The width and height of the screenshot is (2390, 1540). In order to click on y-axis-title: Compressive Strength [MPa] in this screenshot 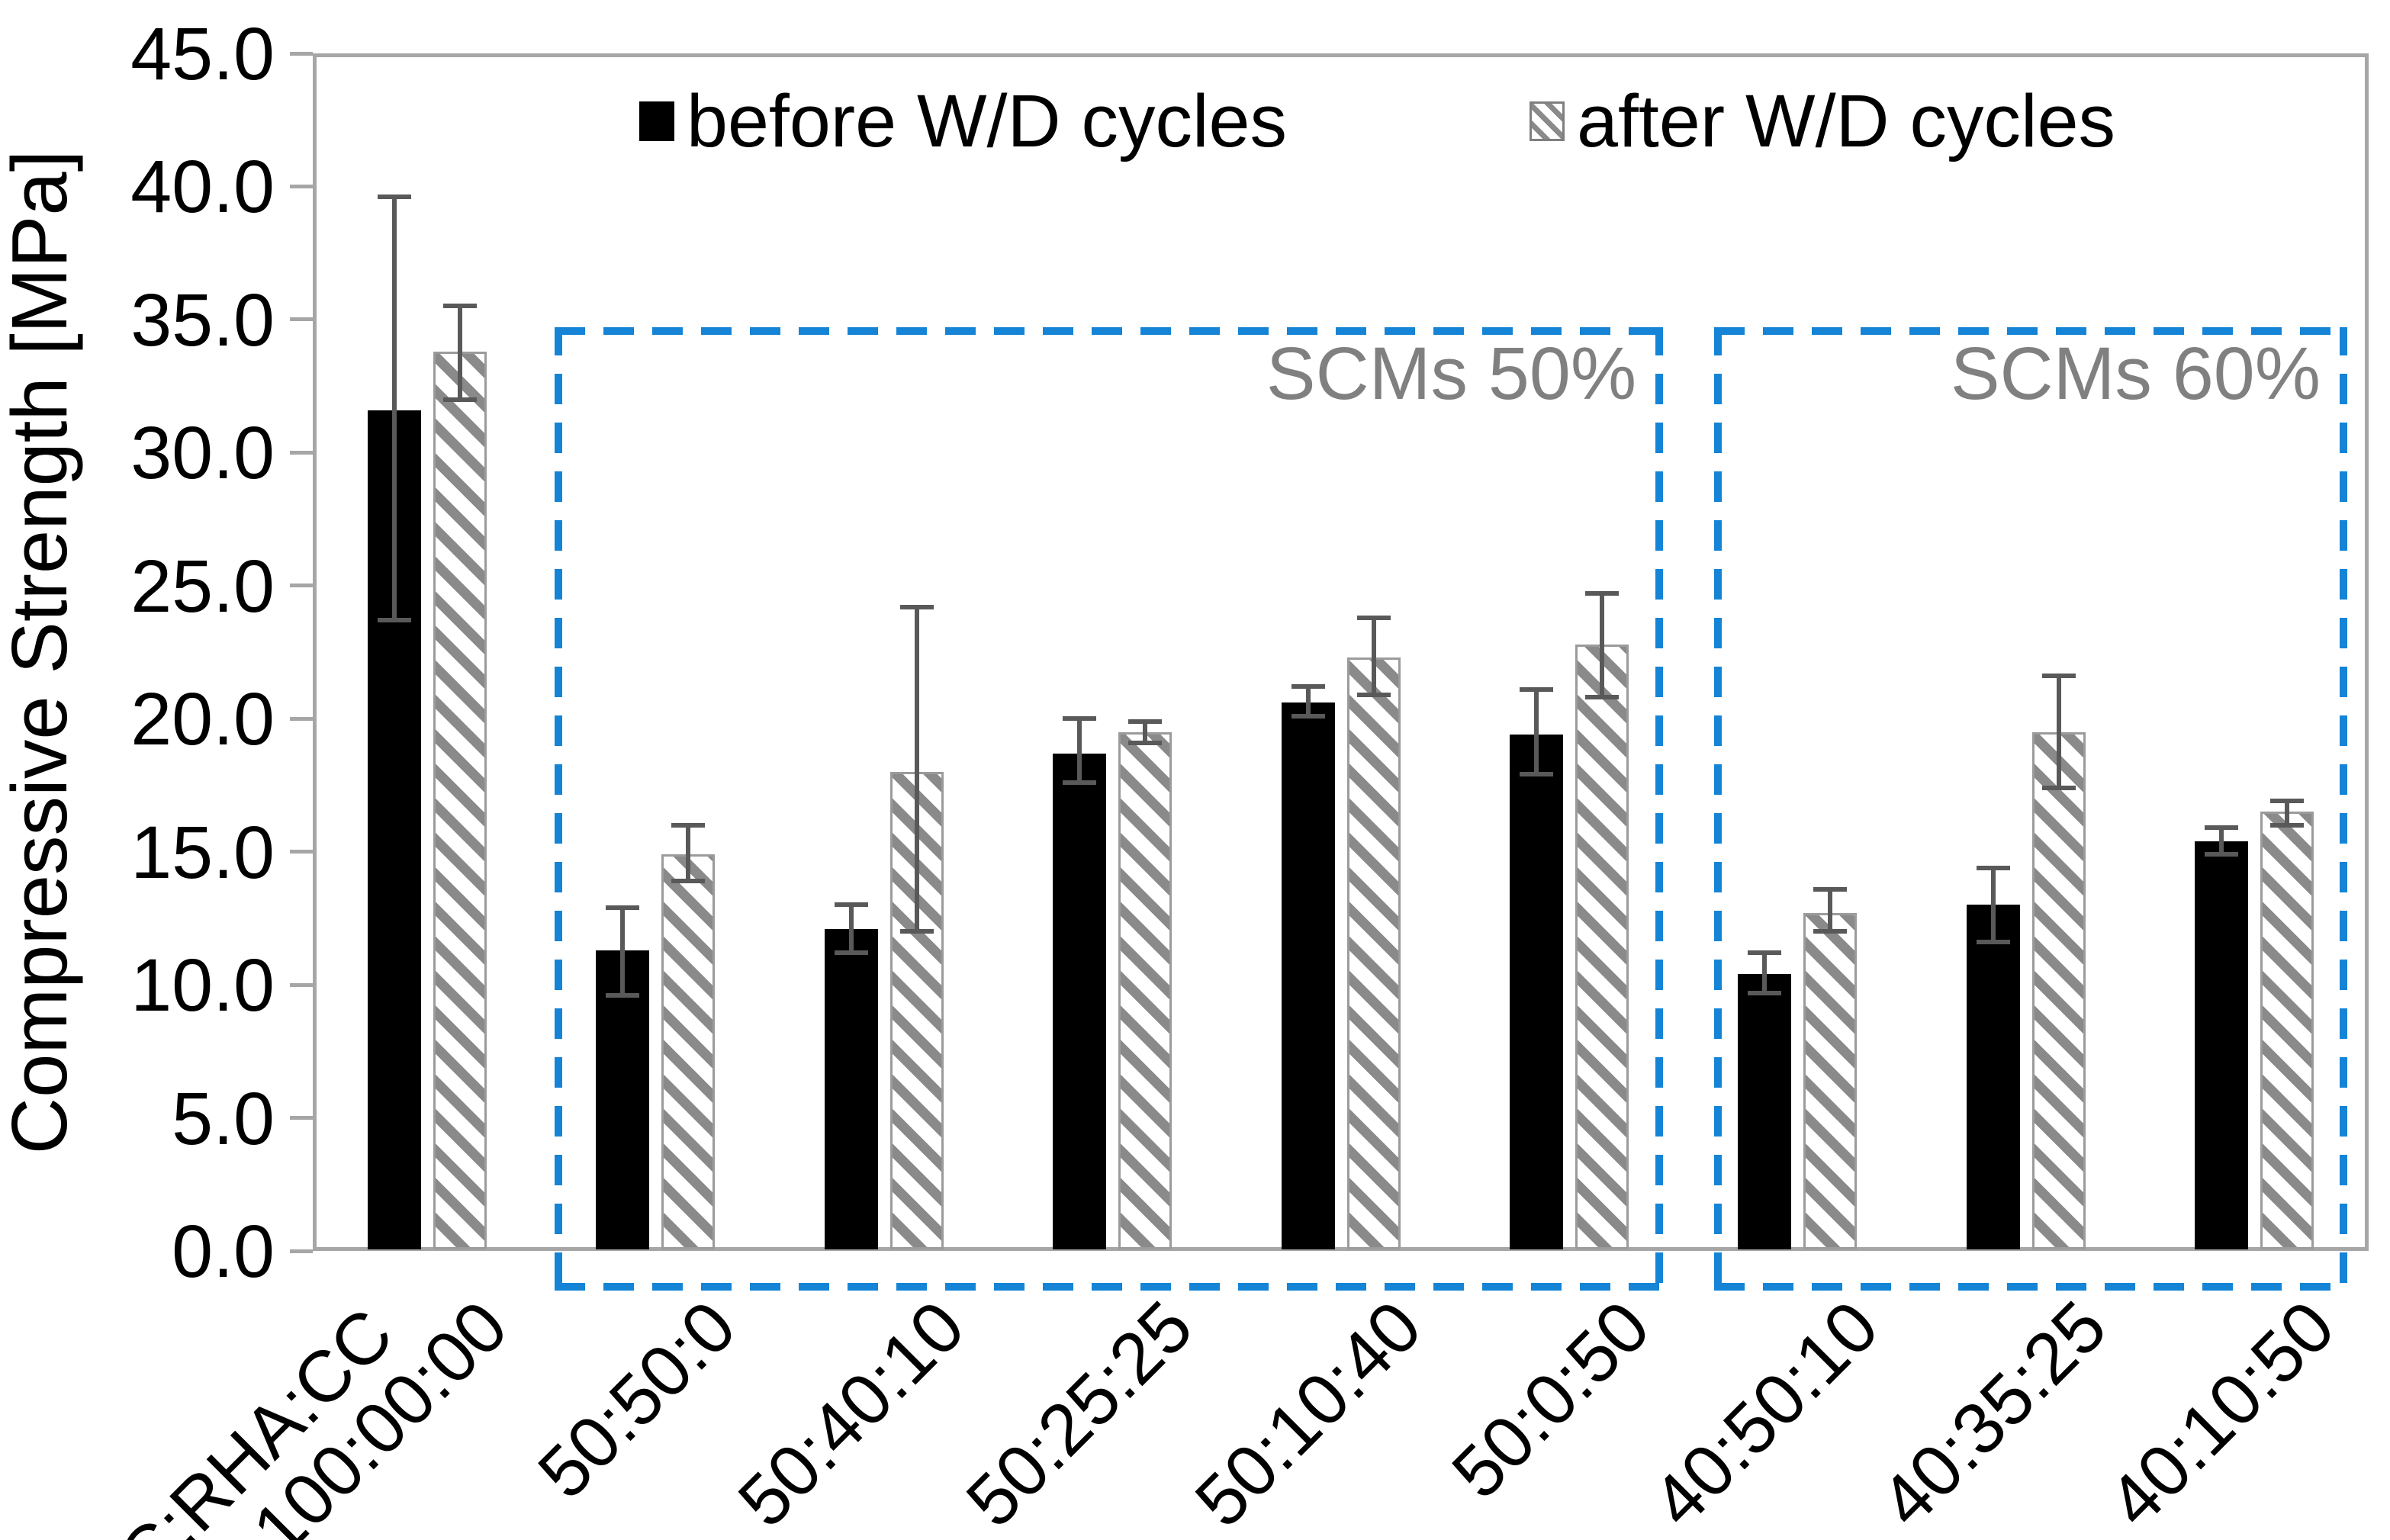, I will do `click(41, 652)`.